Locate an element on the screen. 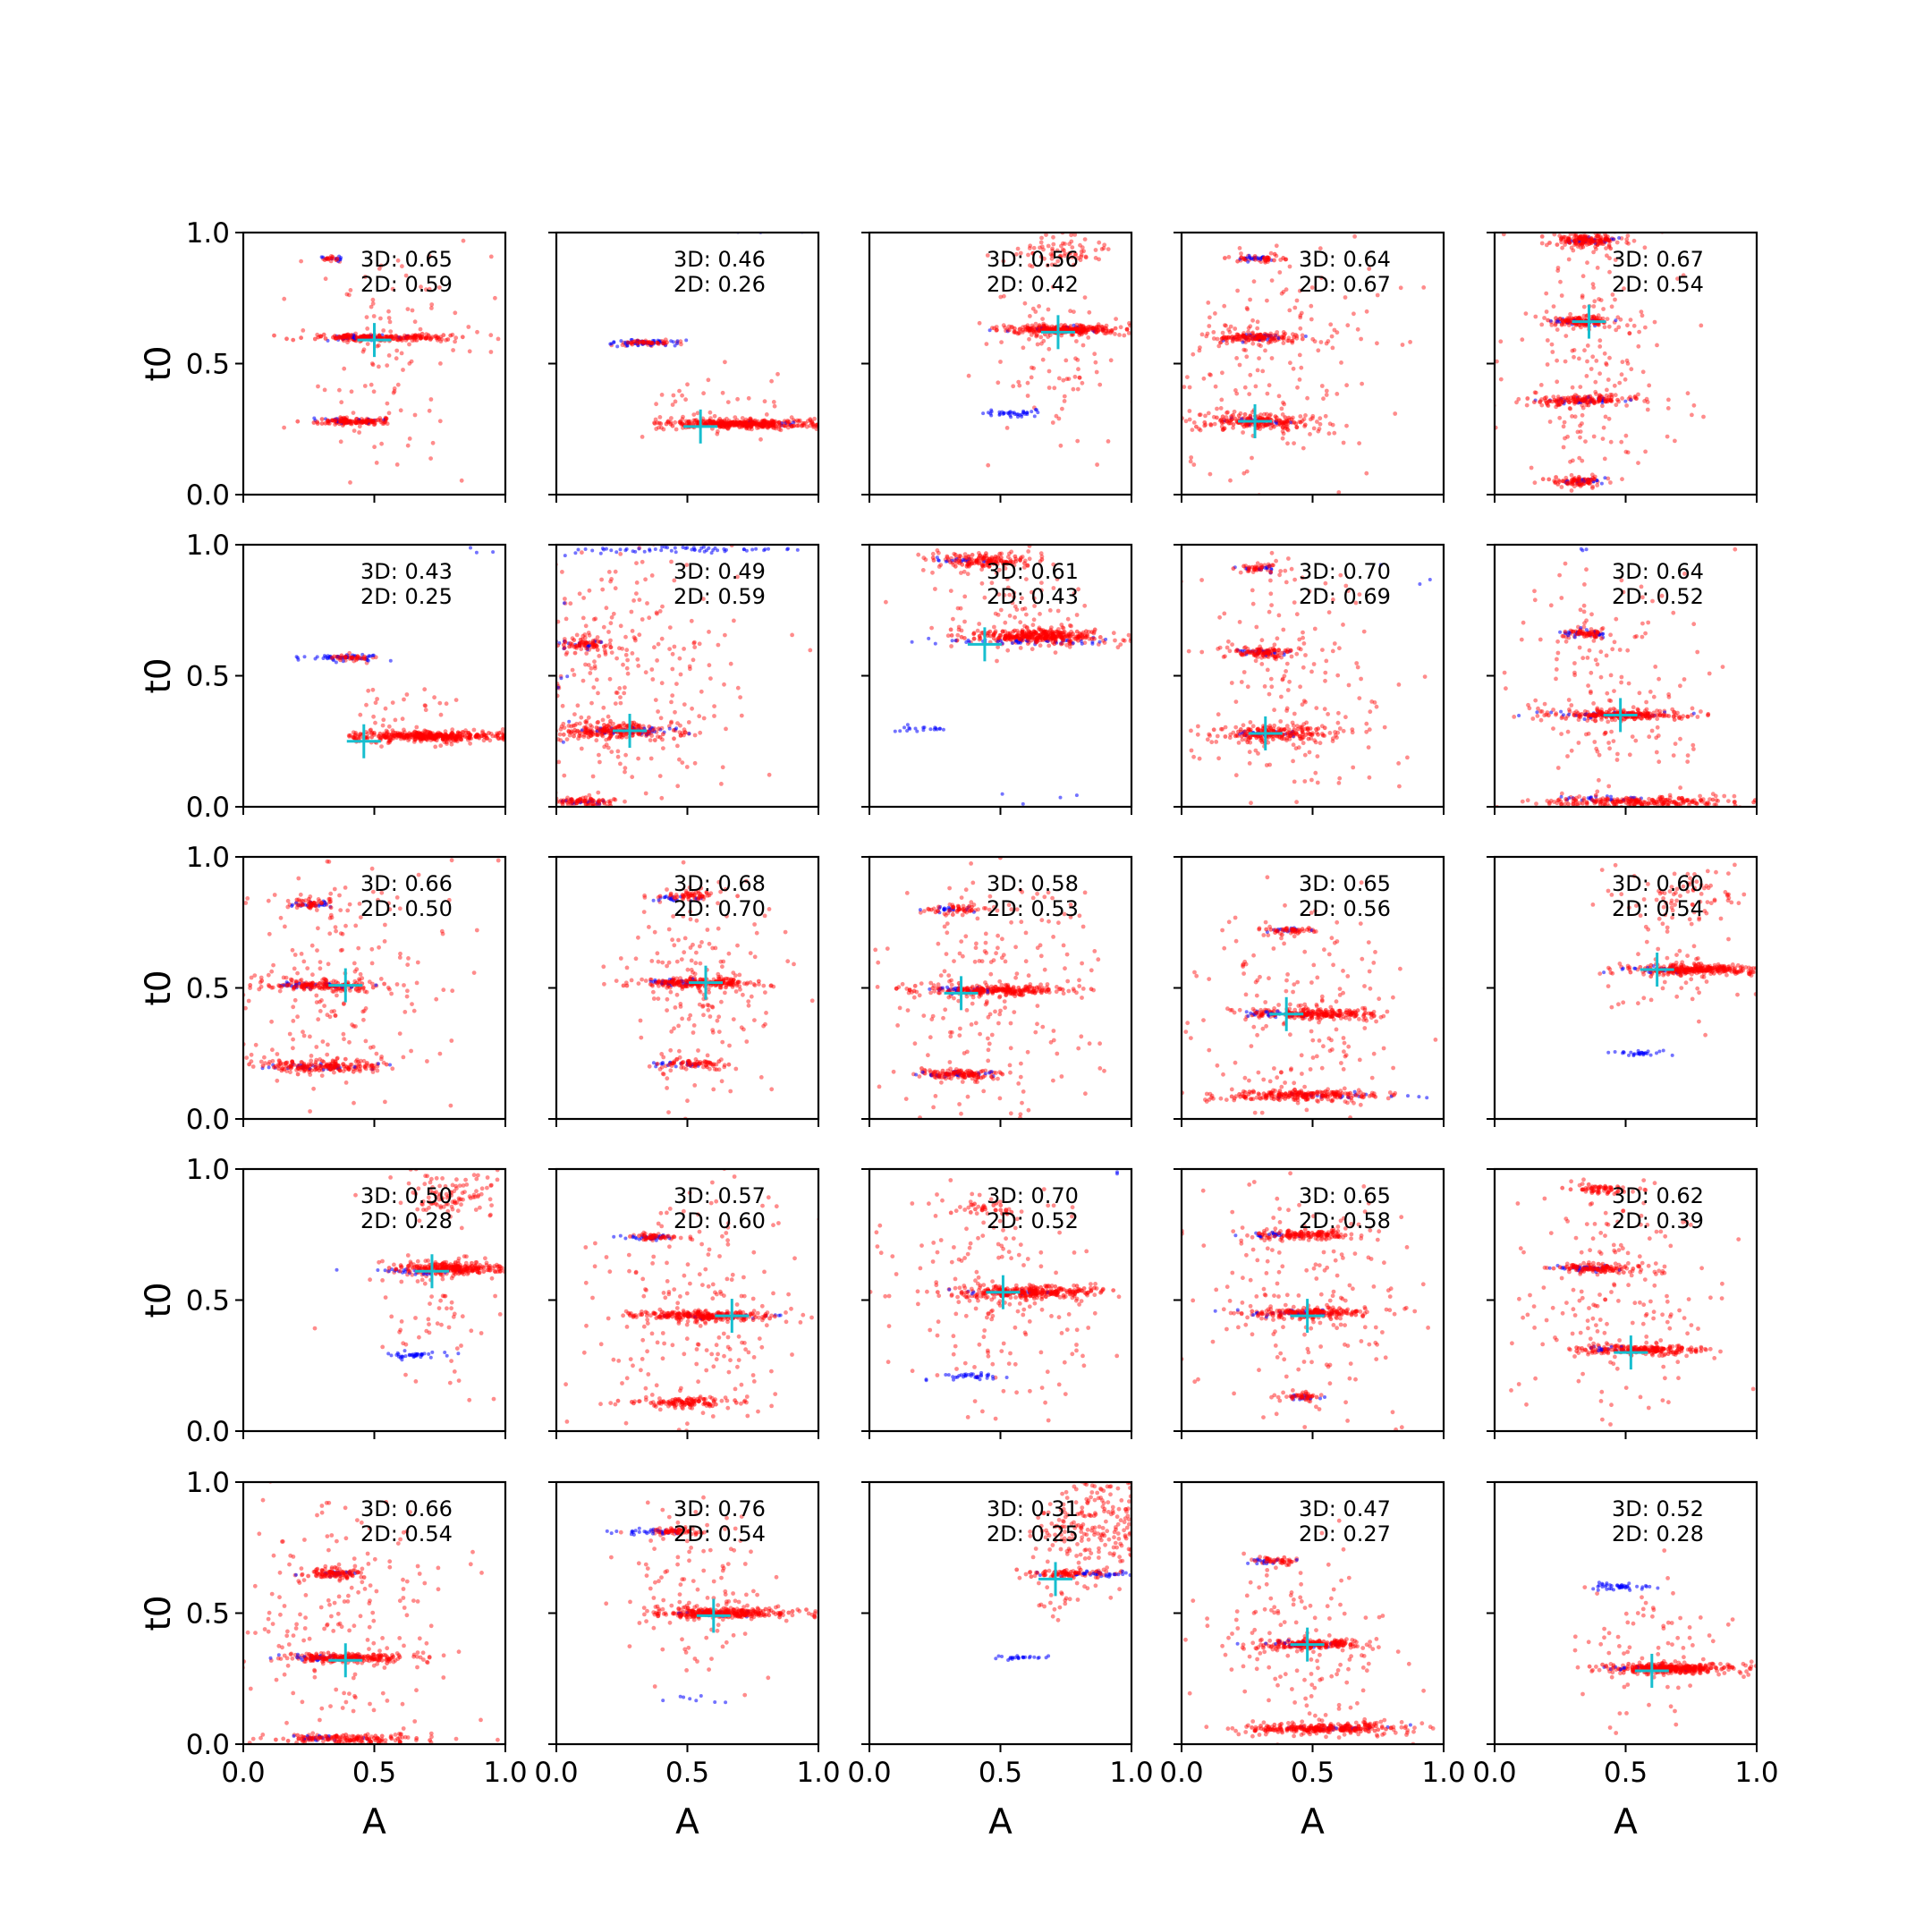 This screenshot has width=1932, height=1932. y-axis-label: t0 is located at coordinates (159, 363).